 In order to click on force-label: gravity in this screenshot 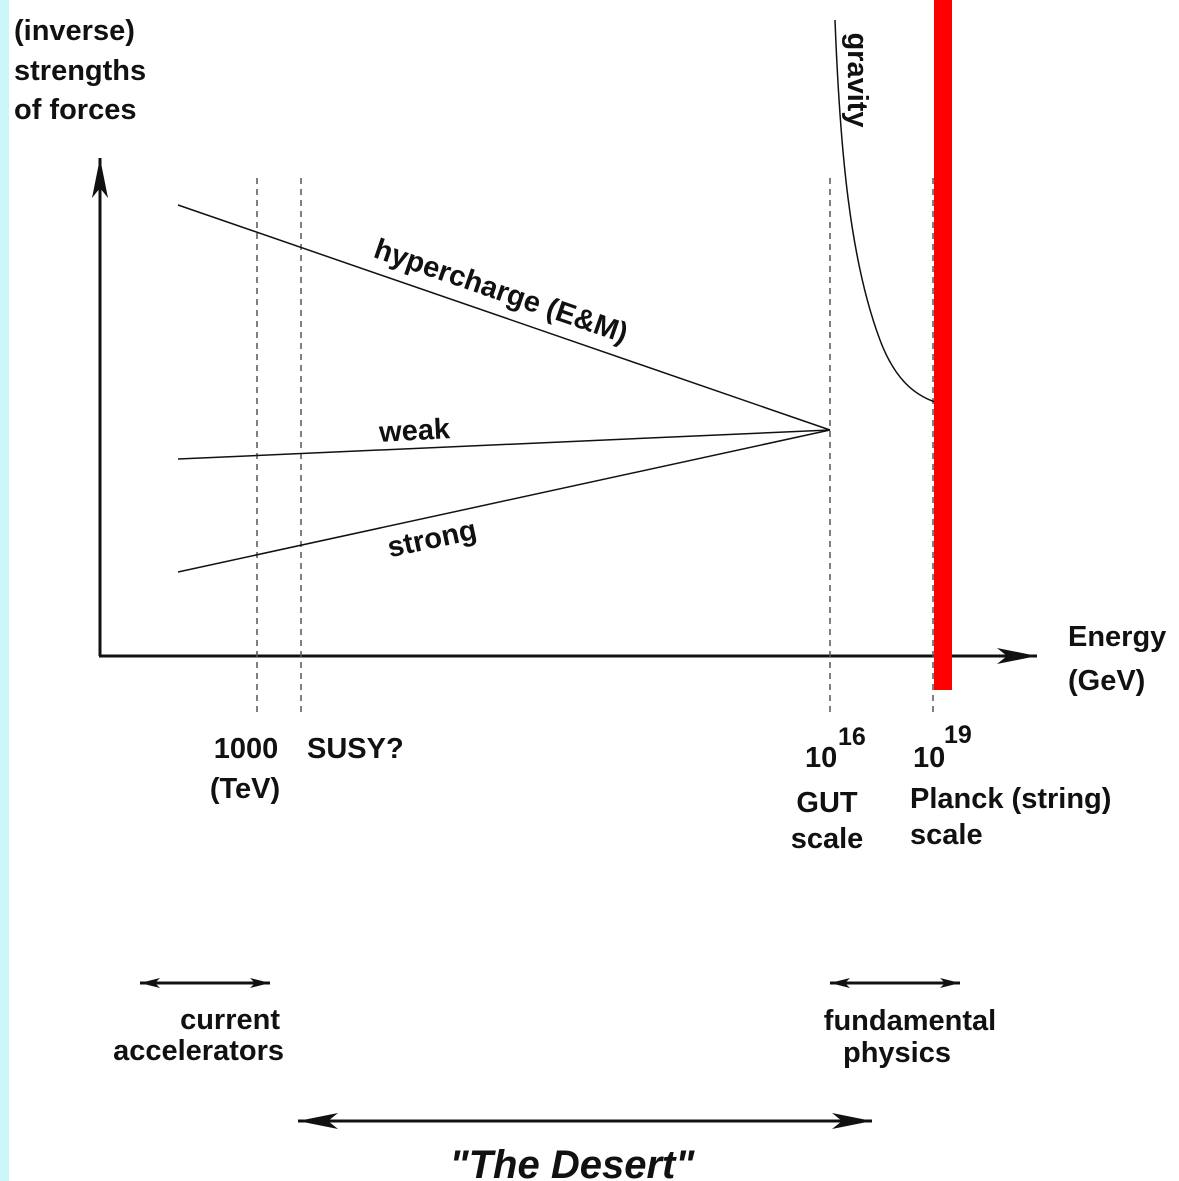, I will do `click(857, 79)`.